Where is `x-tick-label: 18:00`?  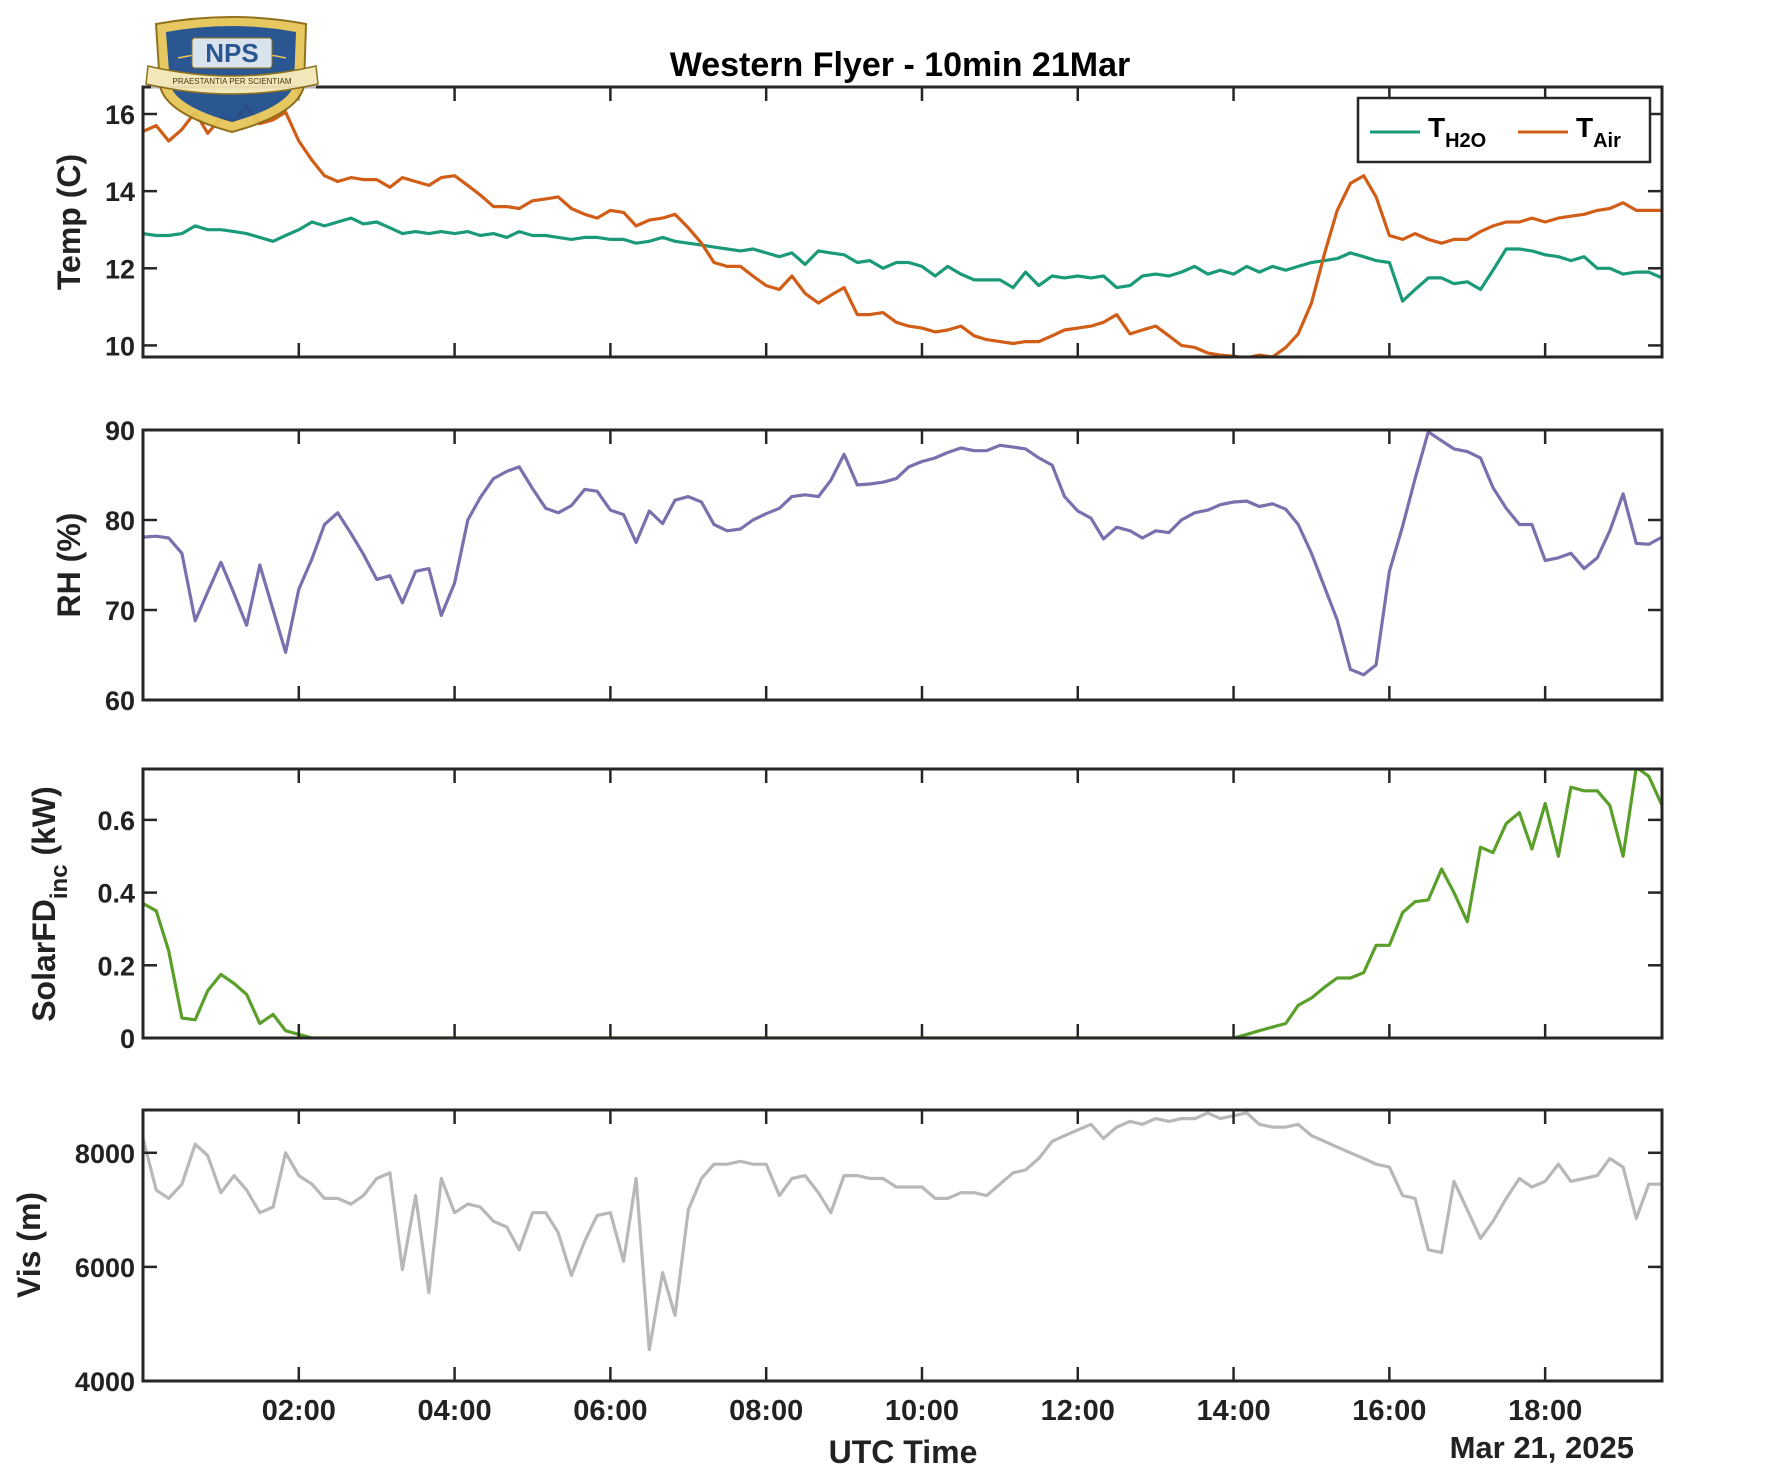
x-tick-label: 18:00 is located at coordinates (1545, 1411).